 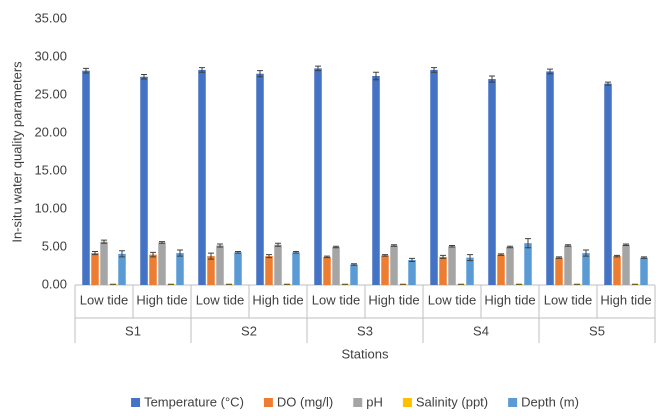 What do you see at coordinates (452, 401) in the screenshot?
I see `legend-label: Salinity (ppt)` at bounding box center [452, 401].